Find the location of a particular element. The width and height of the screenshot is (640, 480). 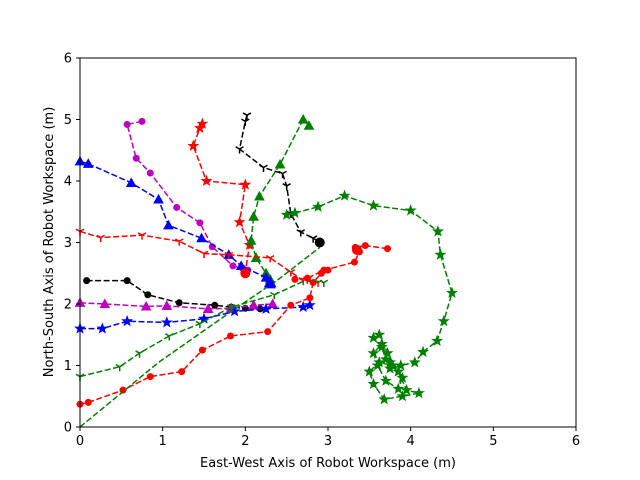

y-tick-label: 2 is located at coordinates (68, 305).